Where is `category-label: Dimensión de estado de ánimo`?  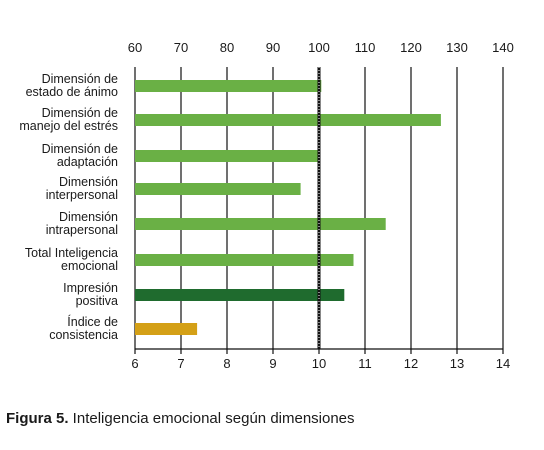
category-label: Dimensión de estado de ánimo is located at coordinates (72, 85).